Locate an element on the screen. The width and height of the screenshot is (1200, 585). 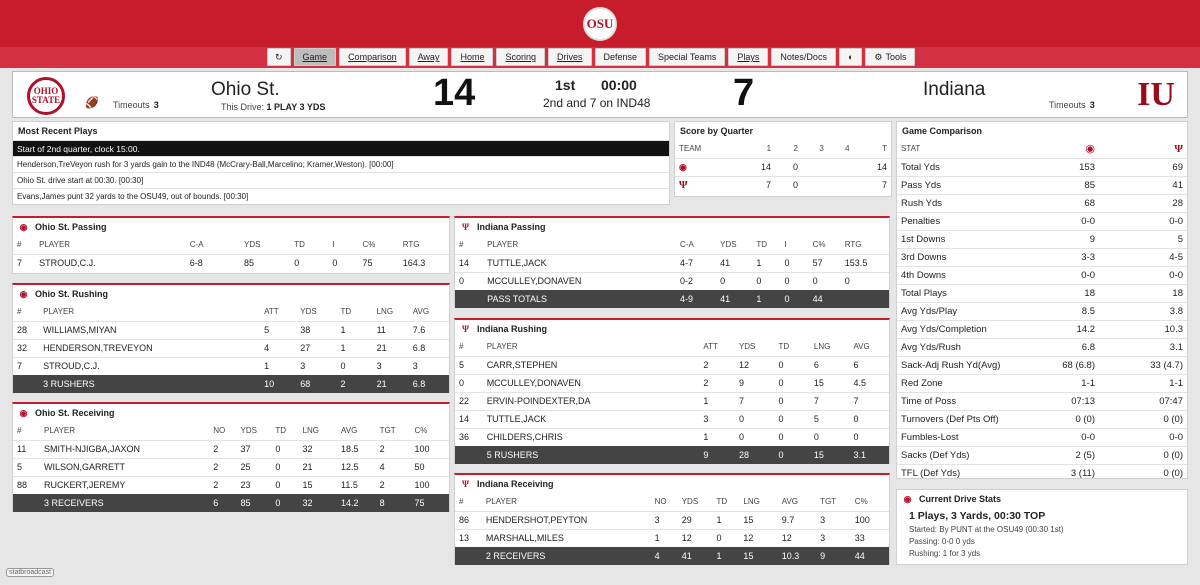
sbq-row-home: Ψ 7 0 7 is located at coordinates (783, 184).